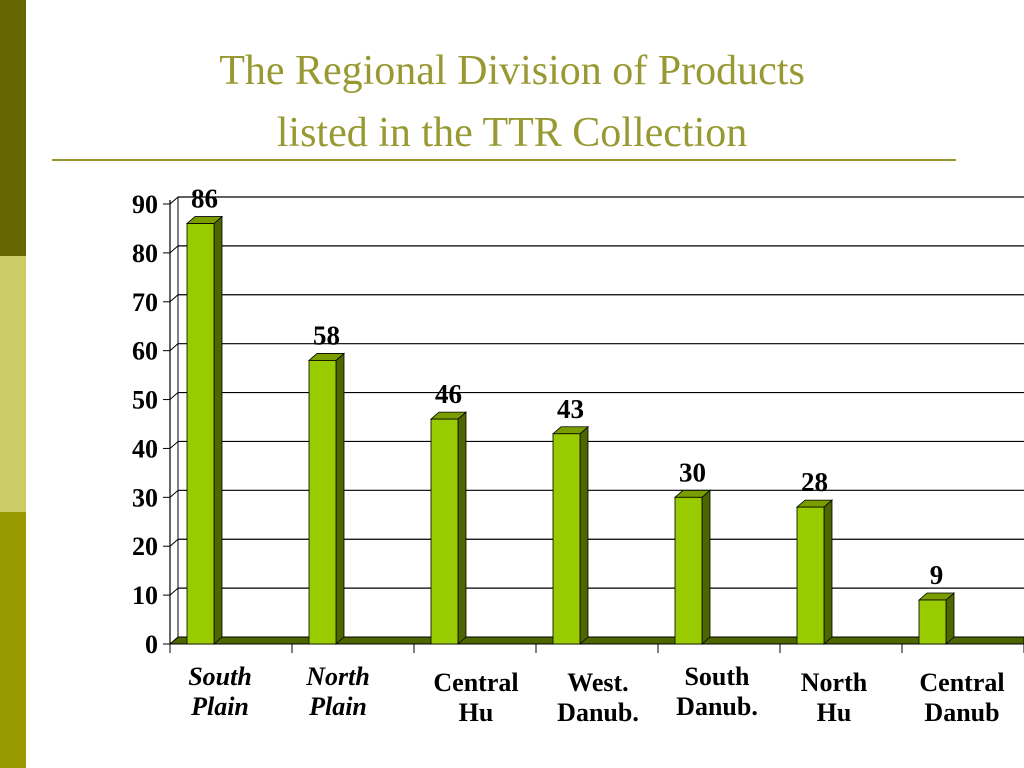 The image size is (1024, 768). Describe the element at coordinates (512, 71) in the screenshot. I see `title-line-1: The Regional Division of Products` at that location.